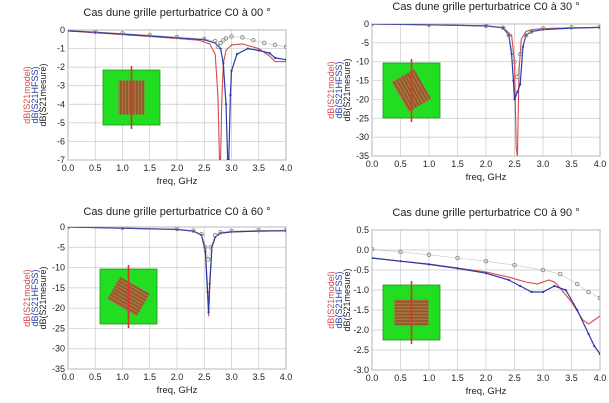 This screenshot has height=403, width=609. I want to click on chart-title: Cas dune grille perturbatrice C0 à 00 °, so click(176, 13).